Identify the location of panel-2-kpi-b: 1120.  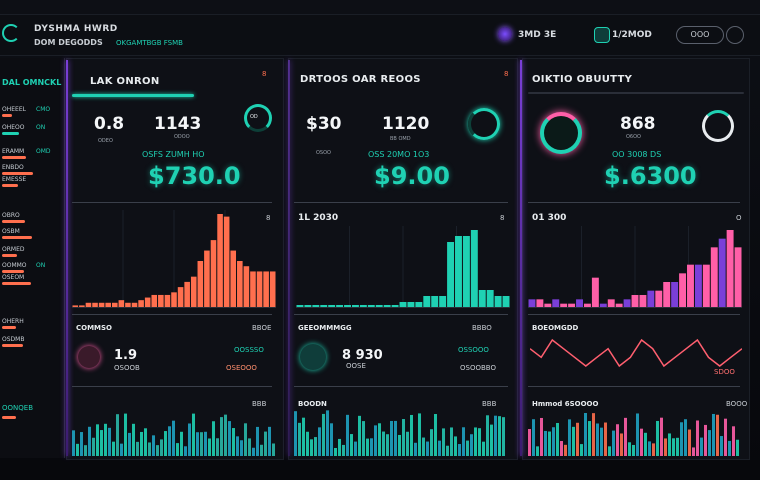
(406, 124).